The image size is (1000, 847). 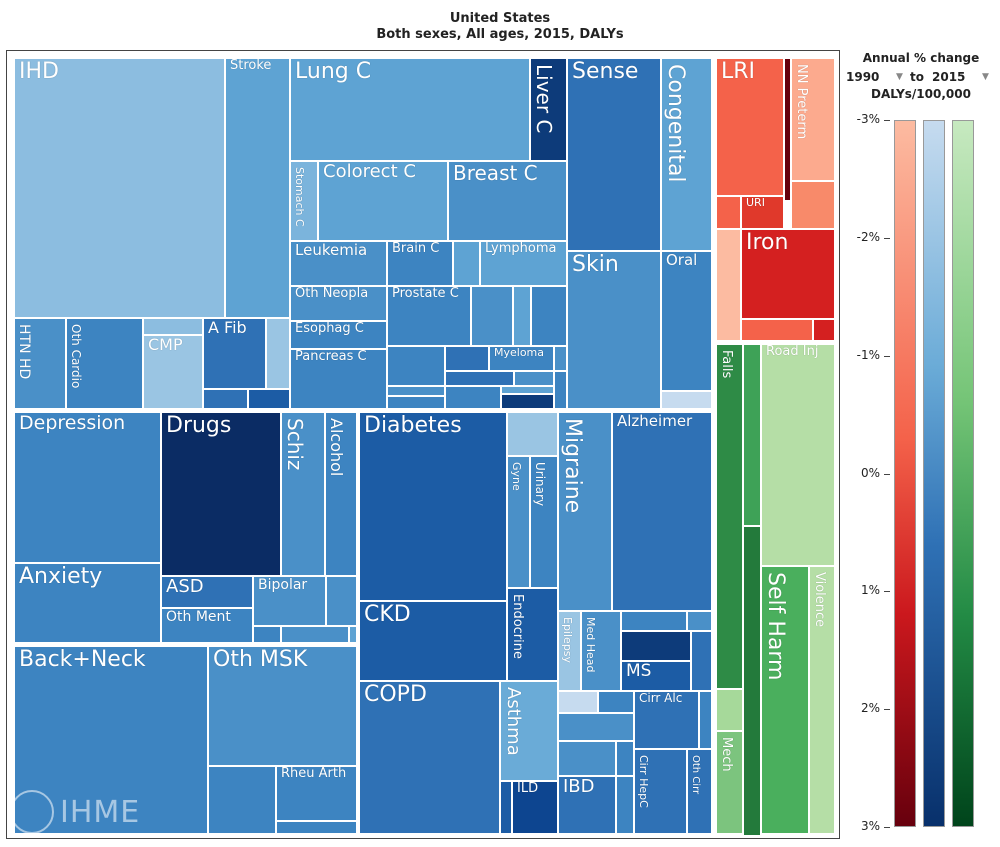 I want to click on treemap-tile: Oth Cirr, so click(x=699, y=791).